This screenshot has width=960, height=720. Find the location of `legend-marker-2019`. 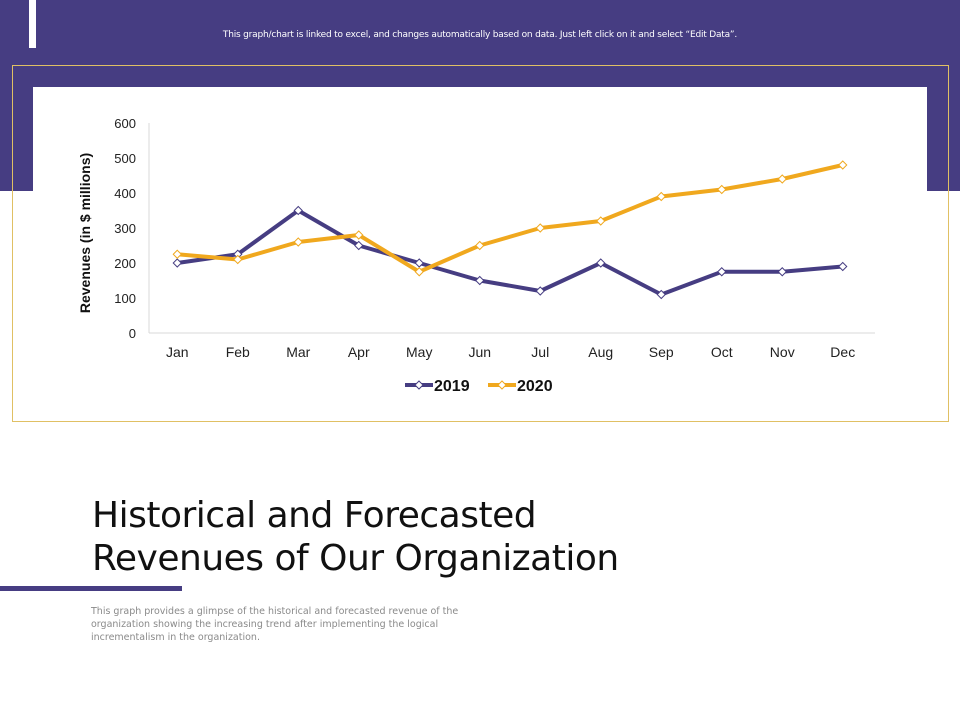

legend-marker-2019 is located at coordinates (419, 385).